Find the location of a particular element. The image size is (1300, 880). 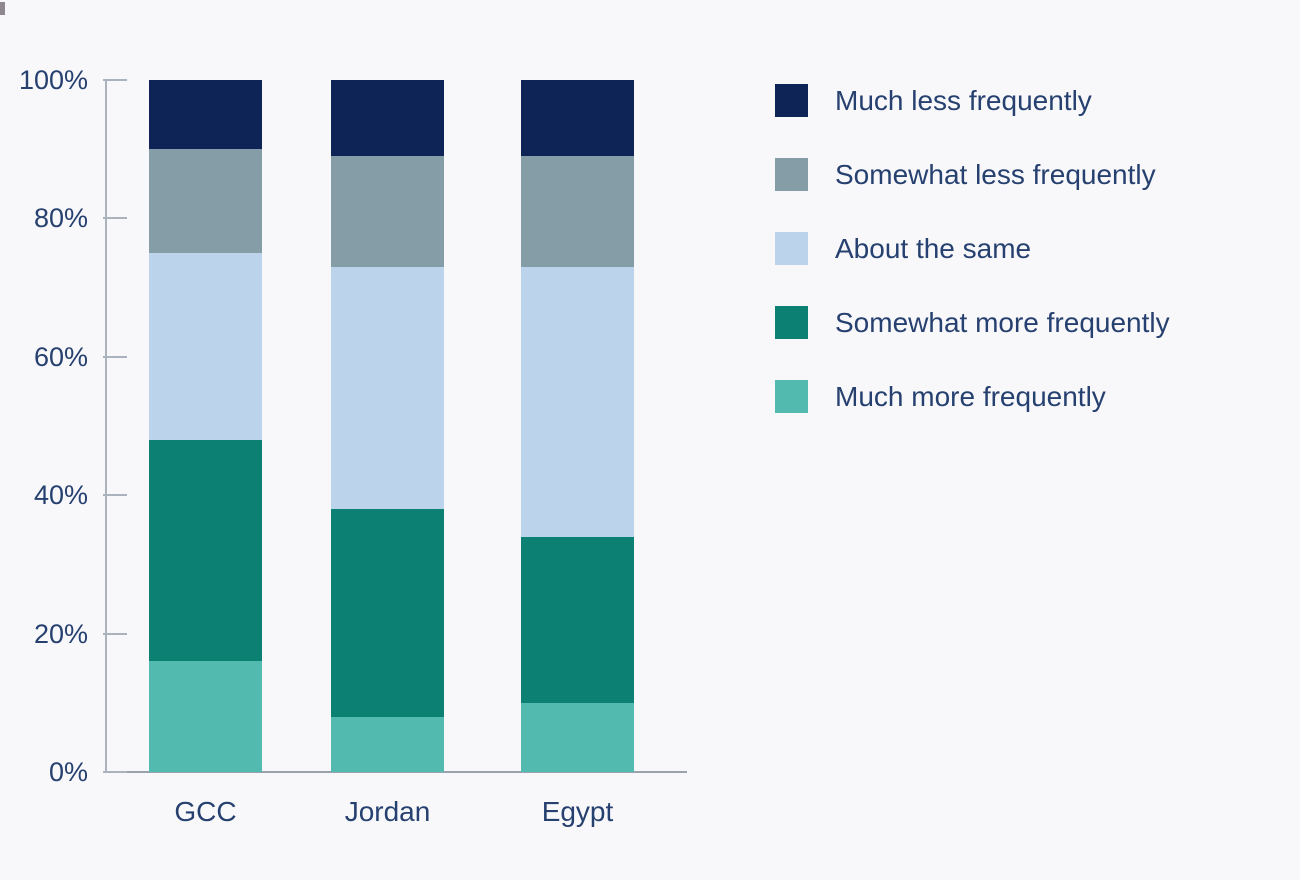

bar-segment-jordan-somewhat-less-frequently is located at coordinates (387, 211).